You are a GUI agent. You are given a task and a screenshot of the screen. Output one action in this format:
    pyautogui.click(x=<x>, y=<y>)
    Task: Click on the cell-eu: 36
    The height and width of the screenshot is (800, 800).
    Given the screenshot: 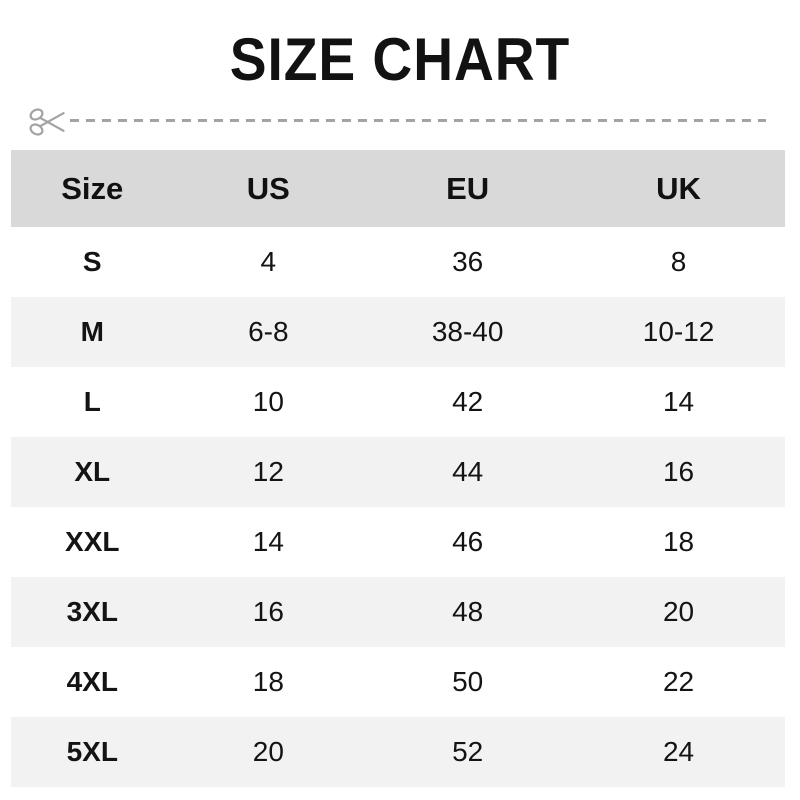 What is the action you would take?
    pyautogui.click(x=468, y=261)
    